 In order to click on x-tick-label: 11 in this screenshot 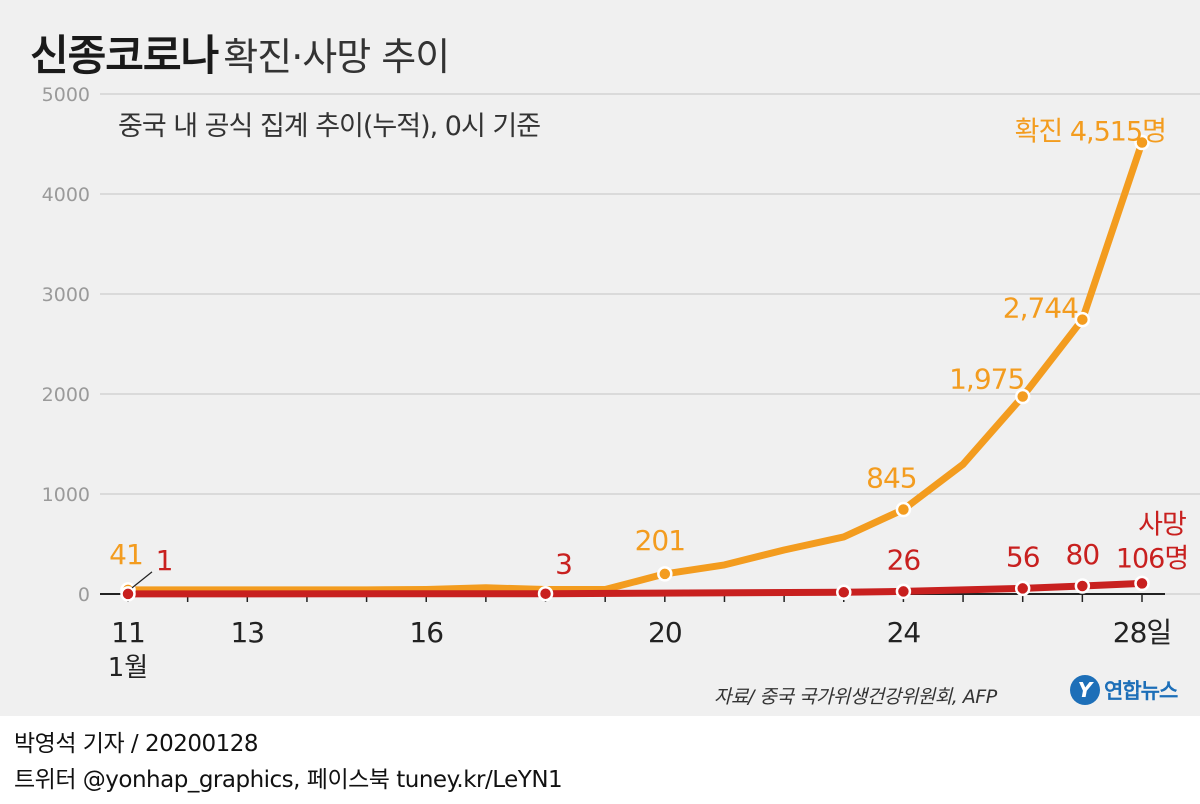, I will do `click(128, 632)`.